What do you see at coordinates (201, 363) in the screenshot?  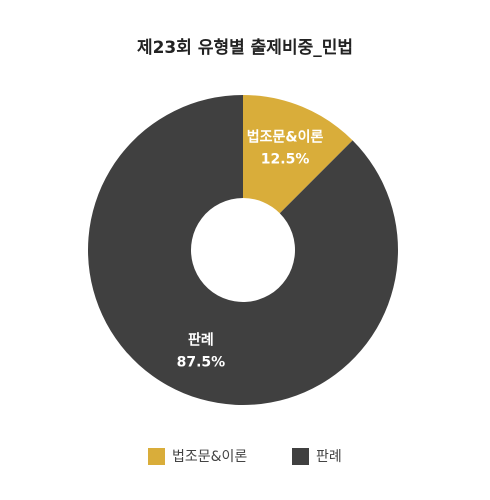 I see `segment-value: 87.5%` at bounding box center [201, 363].